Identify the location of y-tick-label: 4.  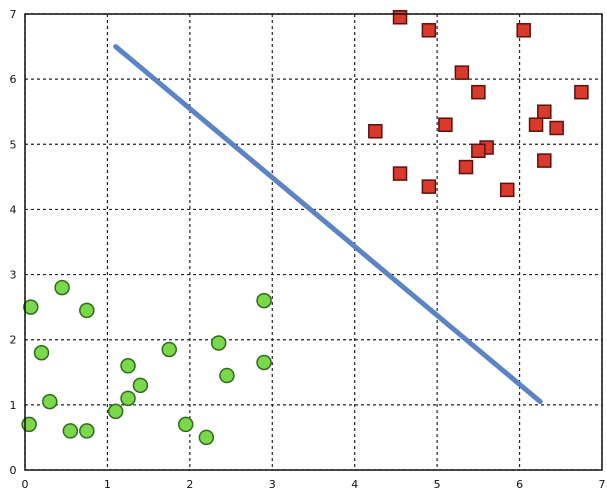
(13, 209).